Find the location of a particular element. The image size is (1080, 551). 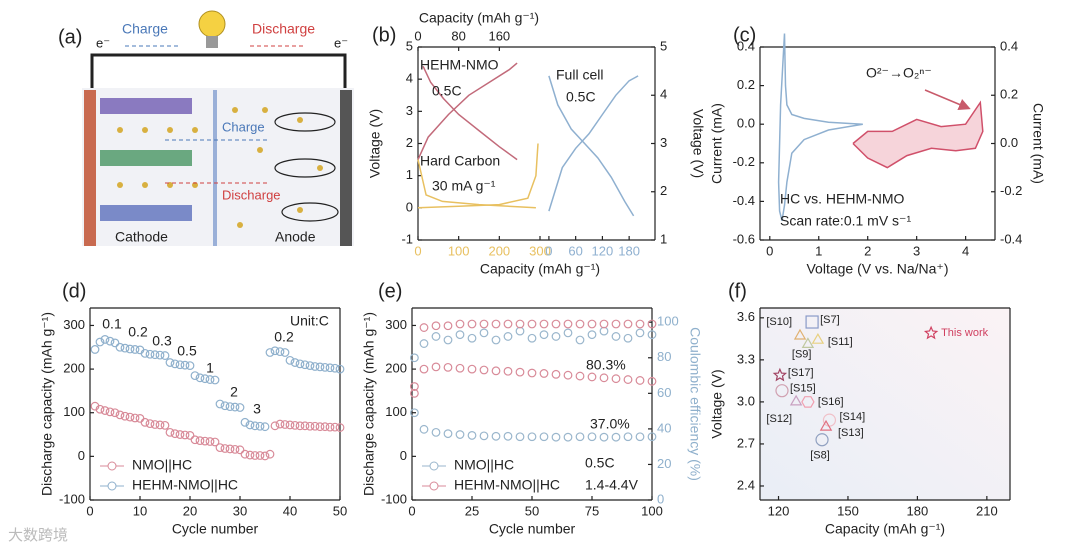

x2-axis-label: Capacity (mAh g⁻¹) is located at coordinates (479, 18).